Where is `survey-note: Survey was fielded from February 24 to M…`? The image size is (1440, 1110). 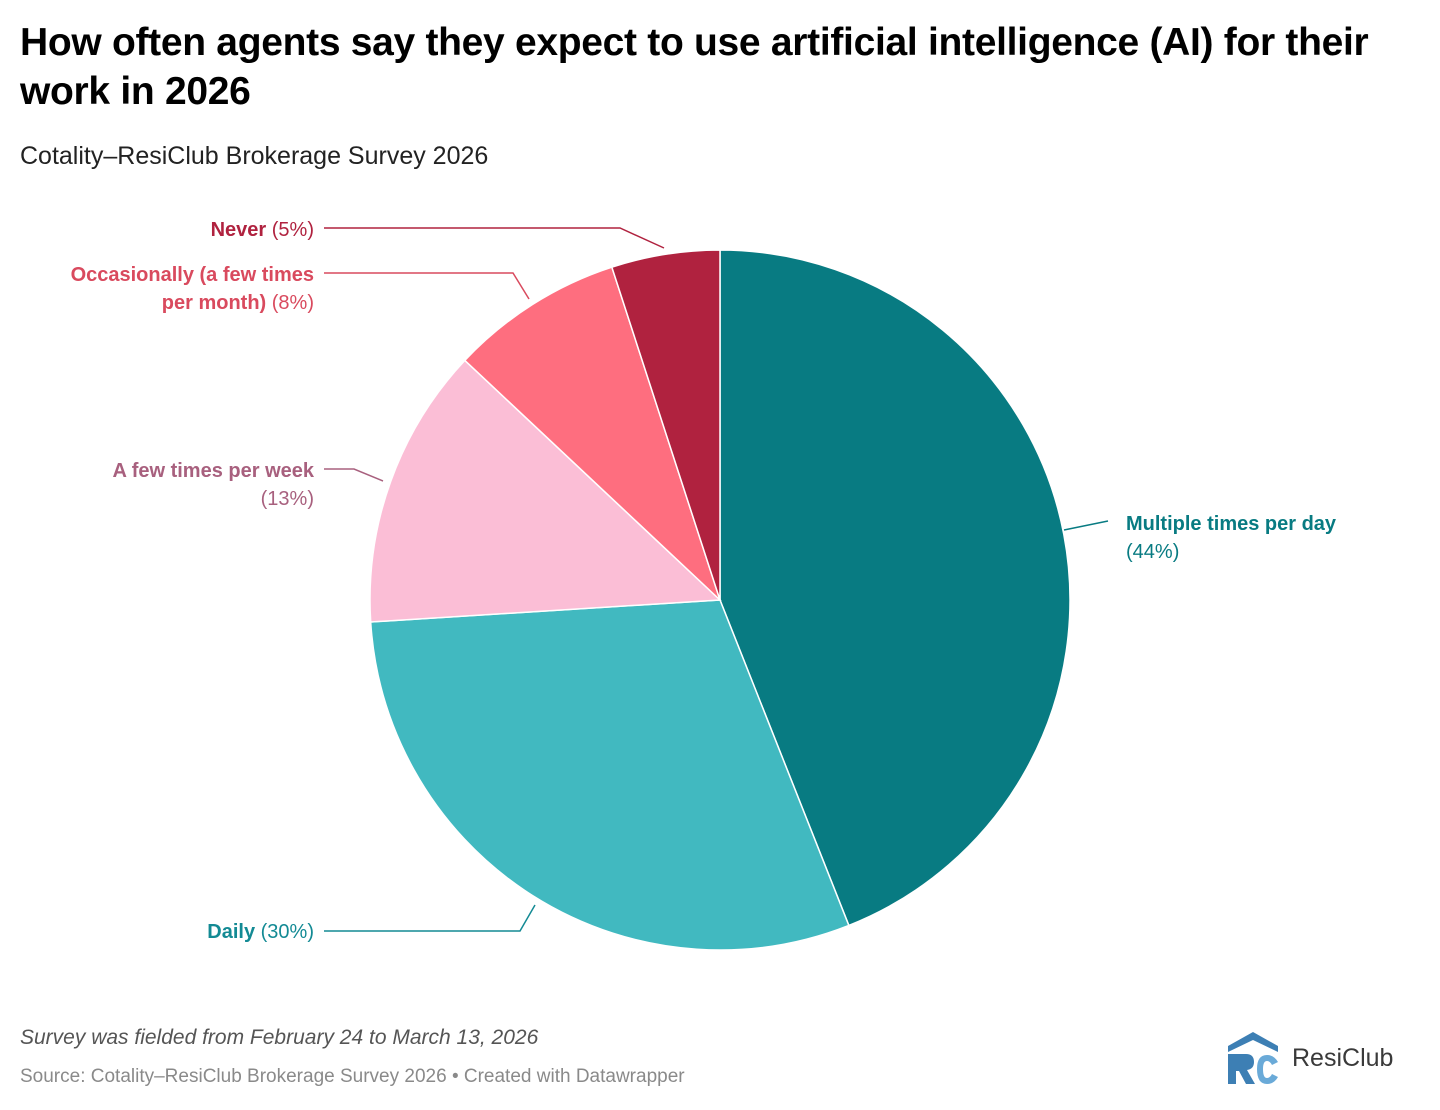
survey-note: Survey was fielded from February 24 to M… is located at coordinates (279, 1037).